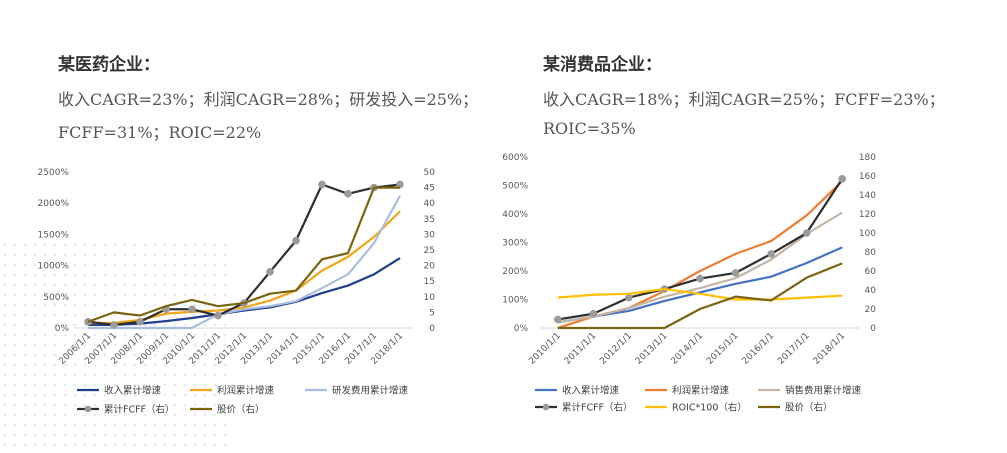  What do you see at coordinates (430, 298) in the screenshot?
I see `y-right-tick-label: 10` at bounding box center [430, 298].